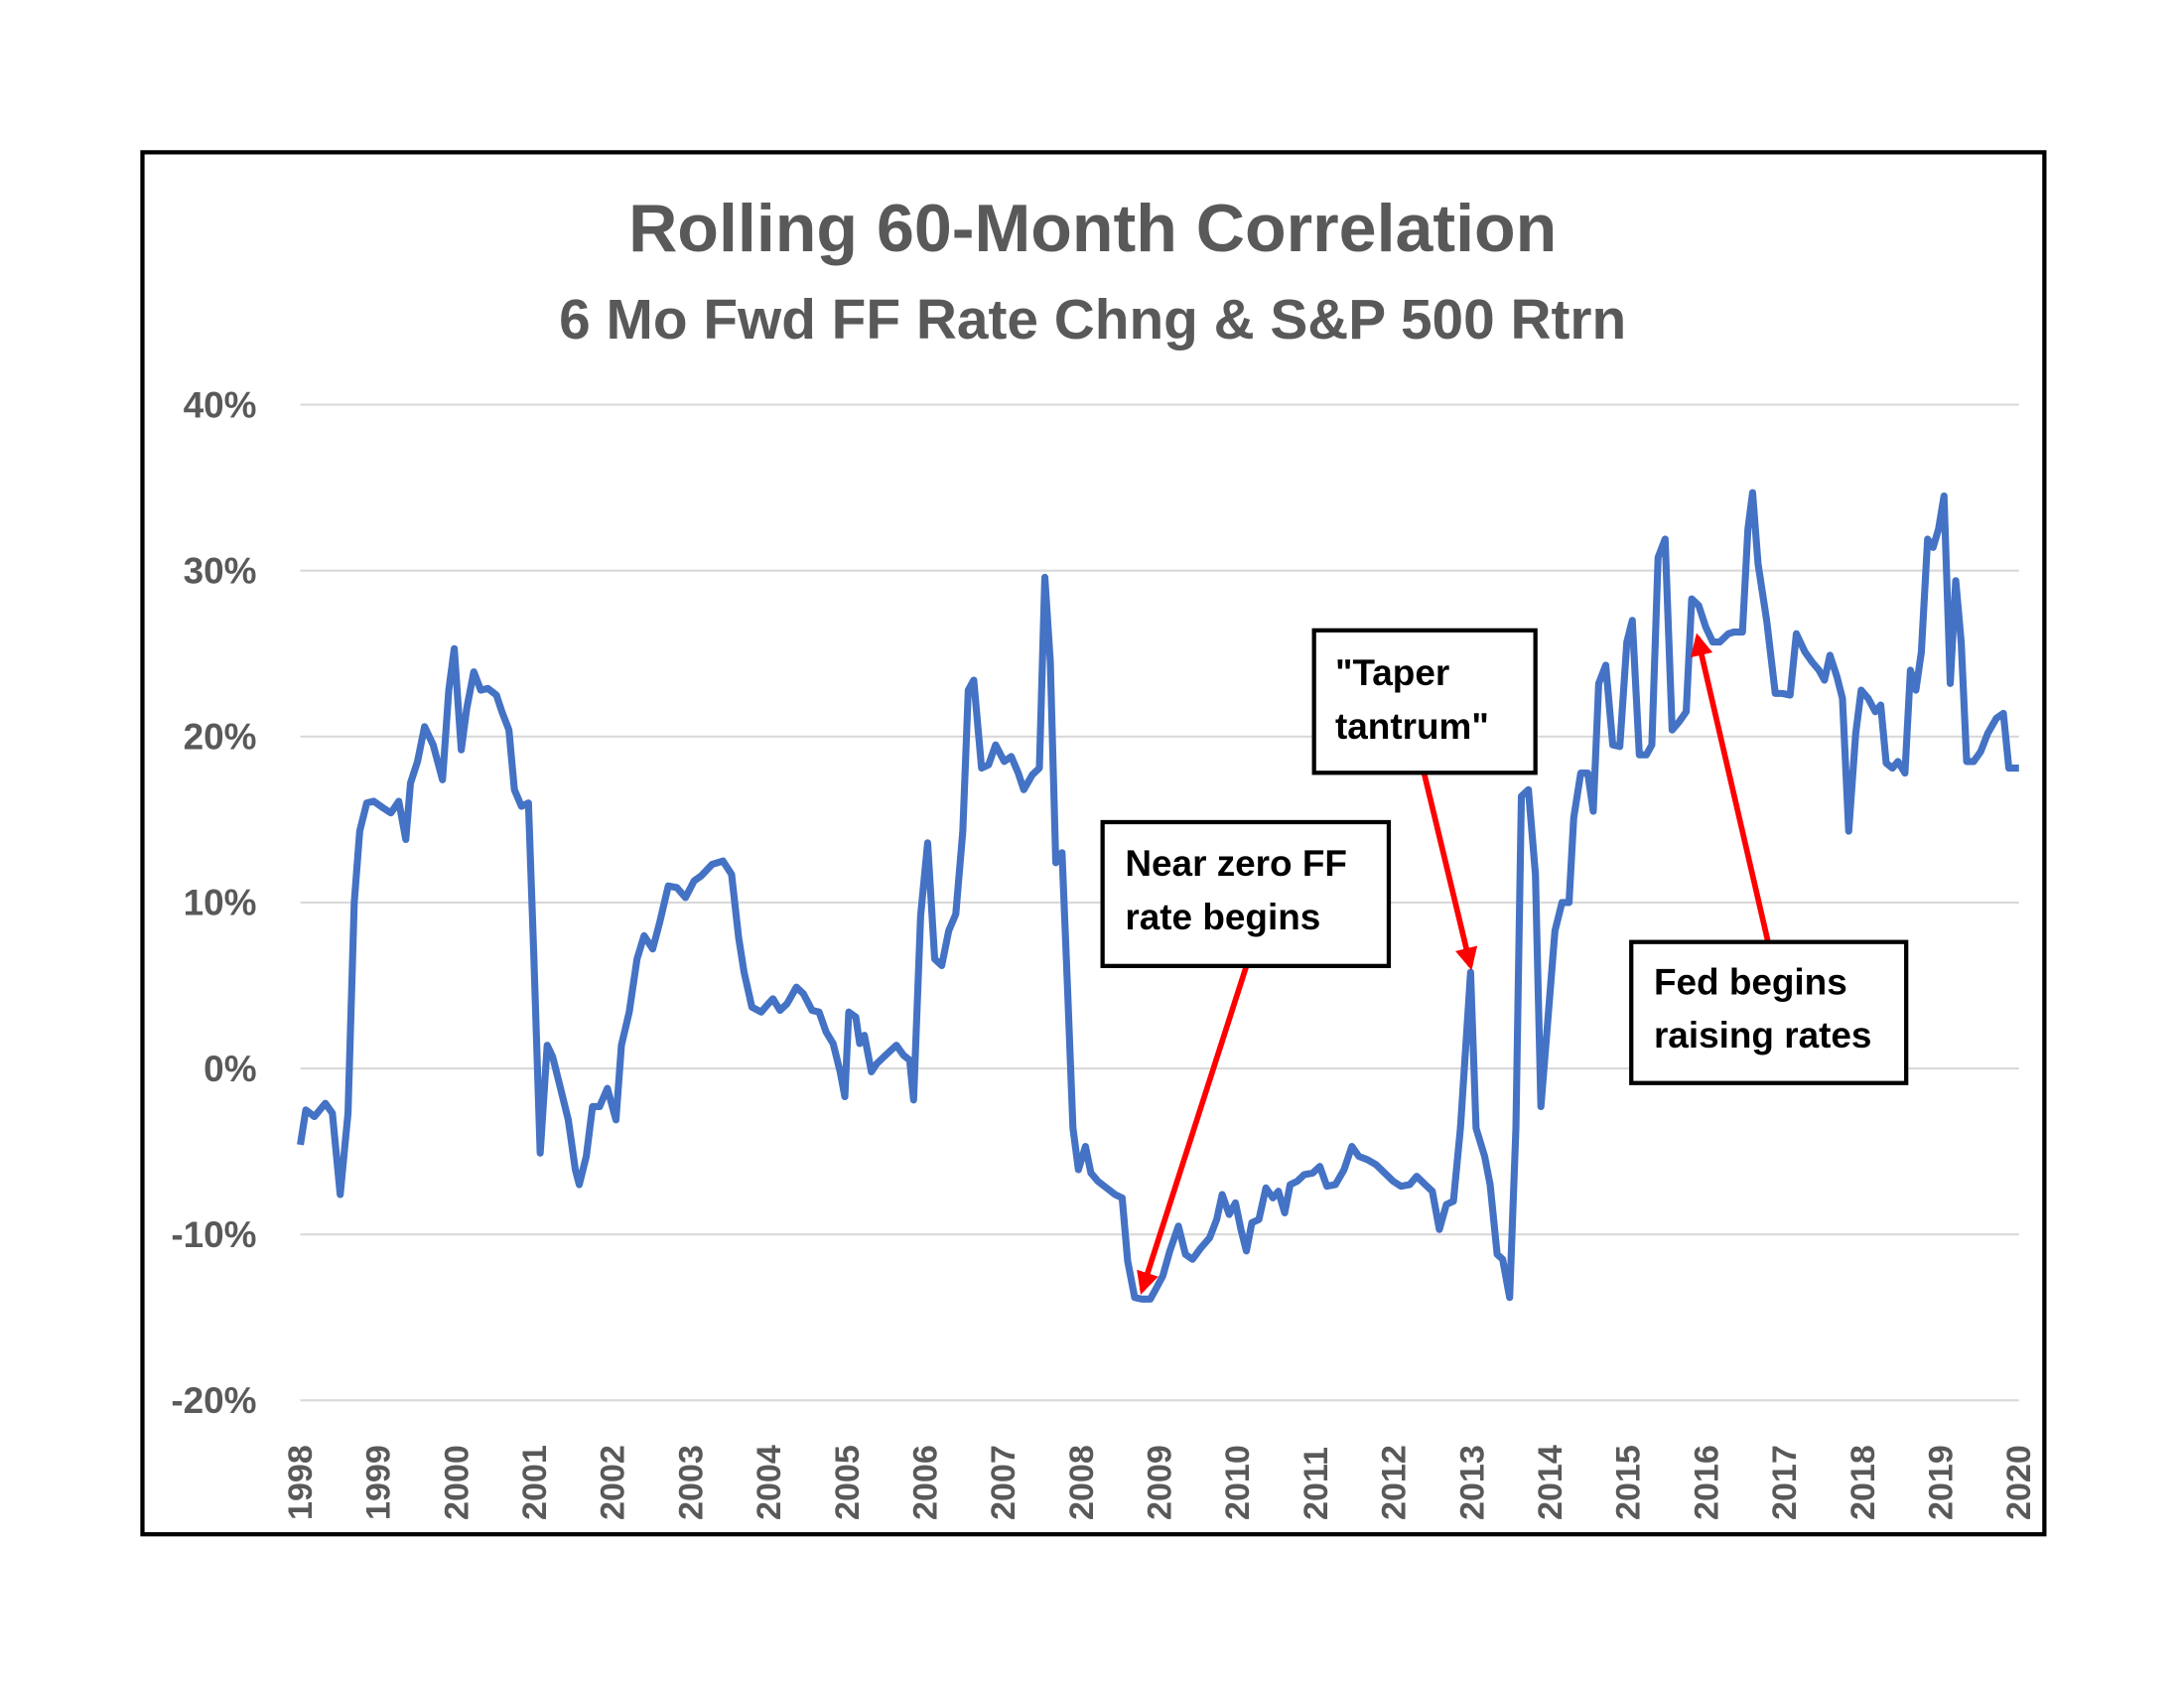 Image resolution: width=2184 pixels, height=1688 pixels. Describe the element at coordinates (1863, 1482) in the screenshot. I see `x-tick-label: 2018` at that location.